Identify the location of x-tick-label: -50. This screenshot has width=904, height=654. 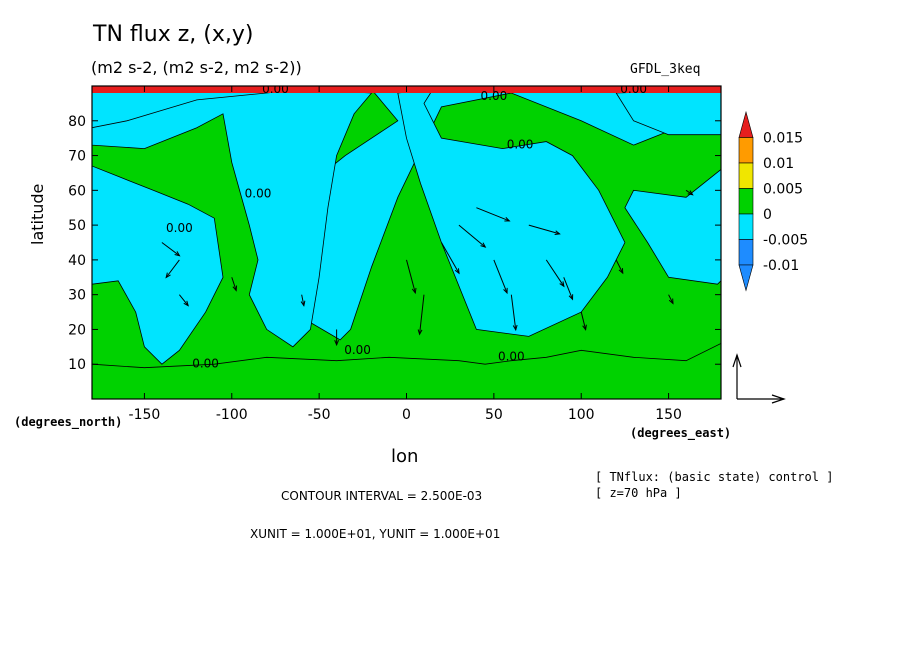
(319, 415).